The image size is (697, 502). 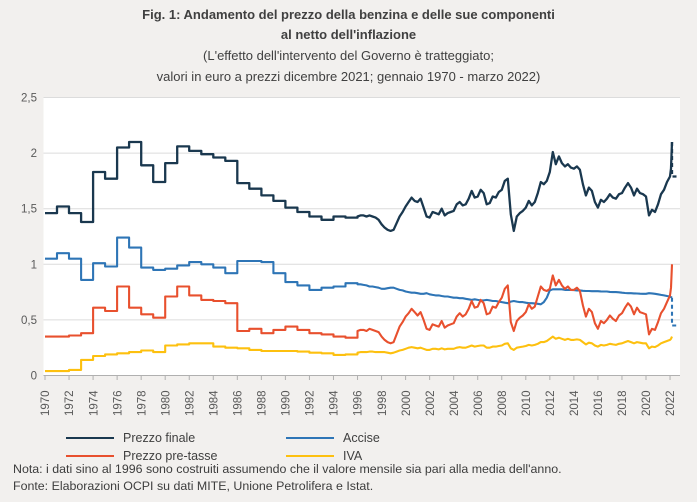 What do you see at coordinates (90, 438) in the screenshot?
I see `legend-swatch-prezzo-finale` at bounding box center [90, 438].